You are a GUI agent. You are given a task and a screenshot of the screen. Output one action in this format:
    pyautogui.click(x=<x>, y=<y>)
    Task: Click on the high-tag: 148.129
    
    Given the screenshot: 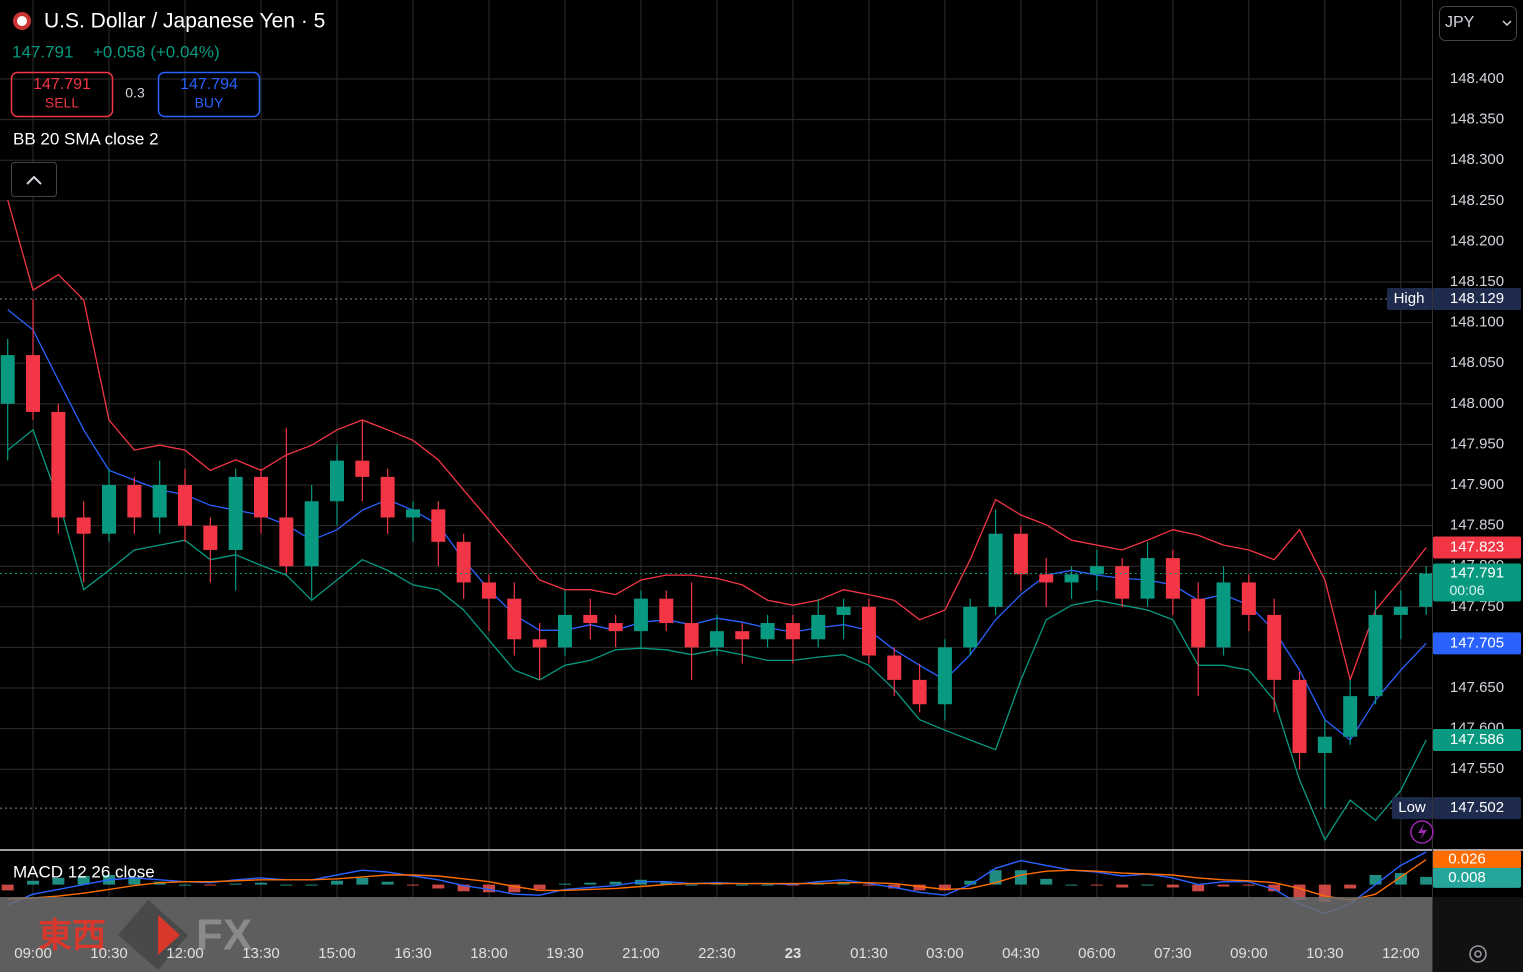 What is the action you would take?
    pyautogui.click(x=1477, y=298)
    